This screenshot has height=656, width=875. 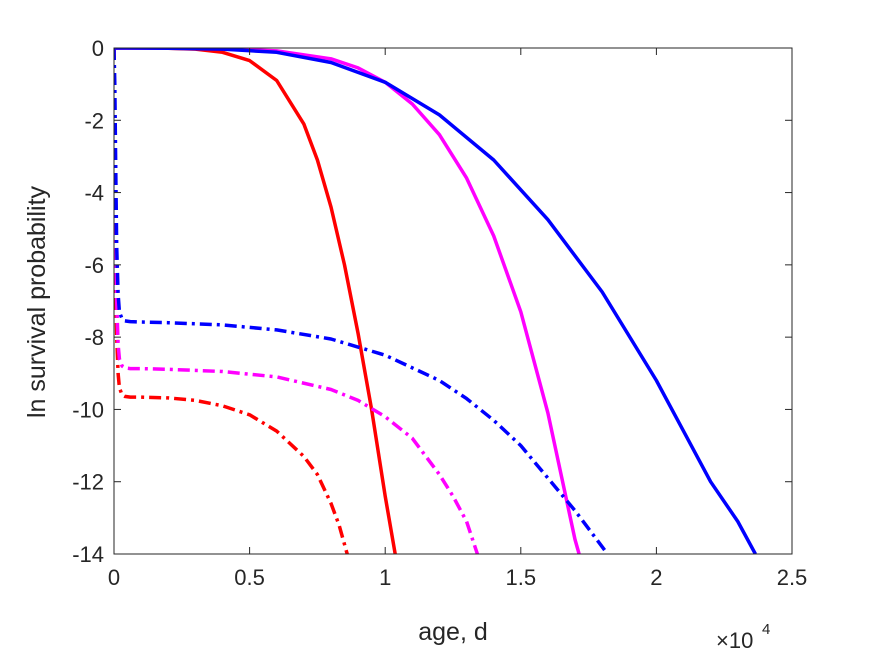 I want to click on x-tick-label: 2.5, so click(x=792, y=577).